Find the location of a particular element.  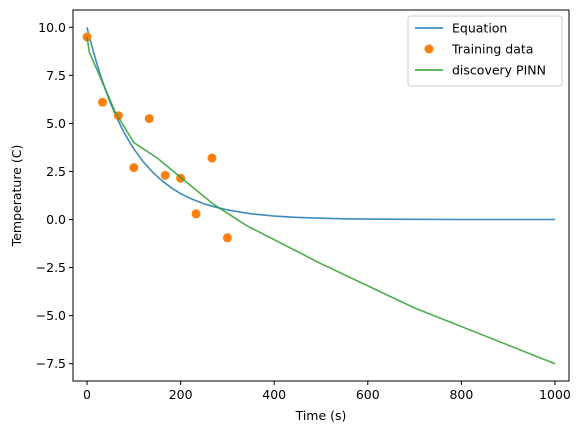

x-axis-ticks: 0 200 400 600 800 1000 is located at coordinates (327, 391).